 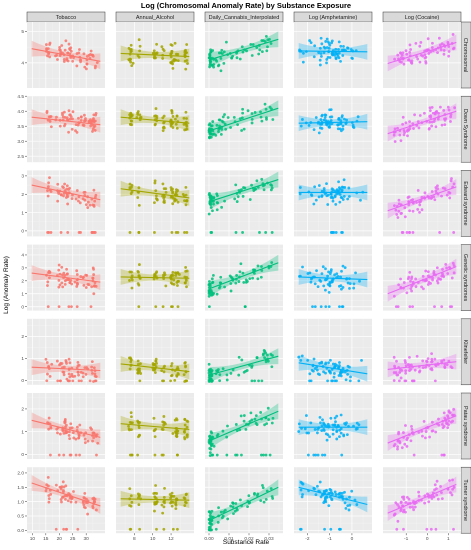 I want to click on facet-panel, so click(x=66, y=500).